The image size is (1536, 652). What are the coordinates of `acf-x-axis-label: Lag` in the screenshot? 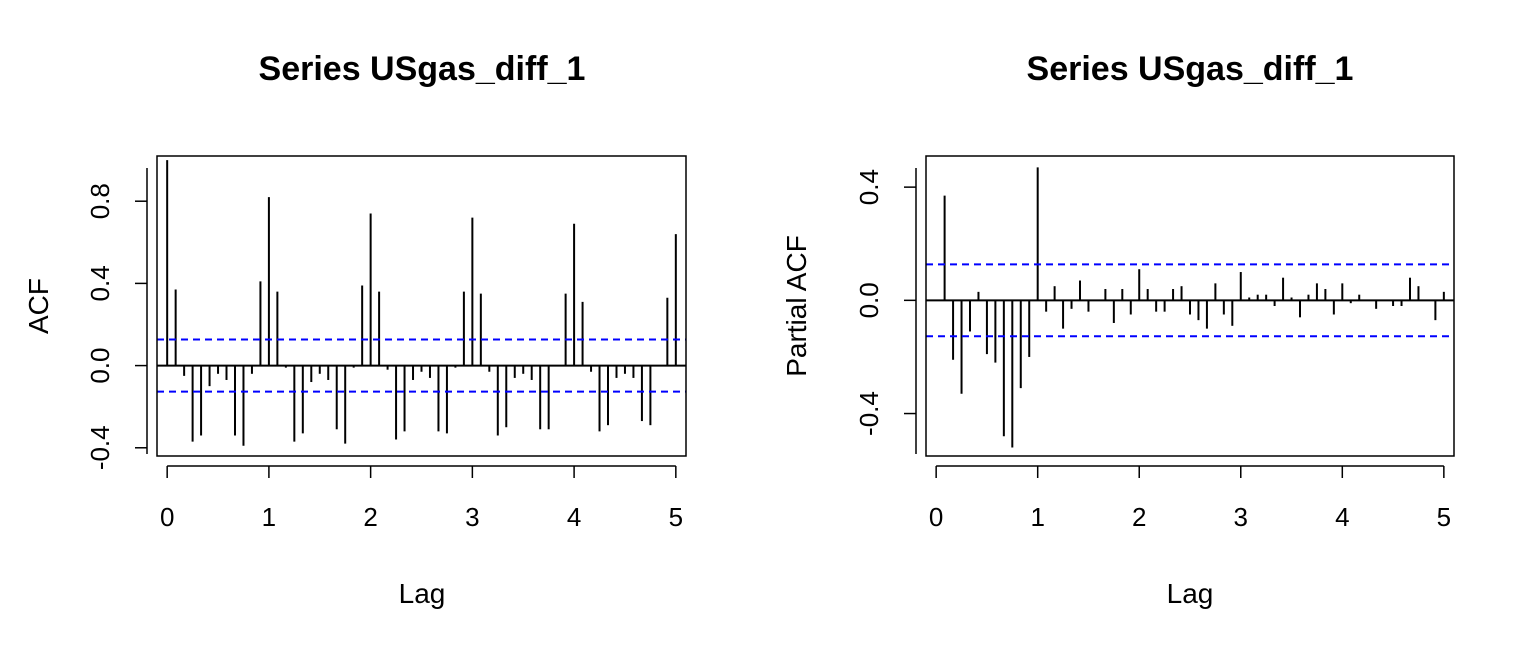 It's located at (422, 593).